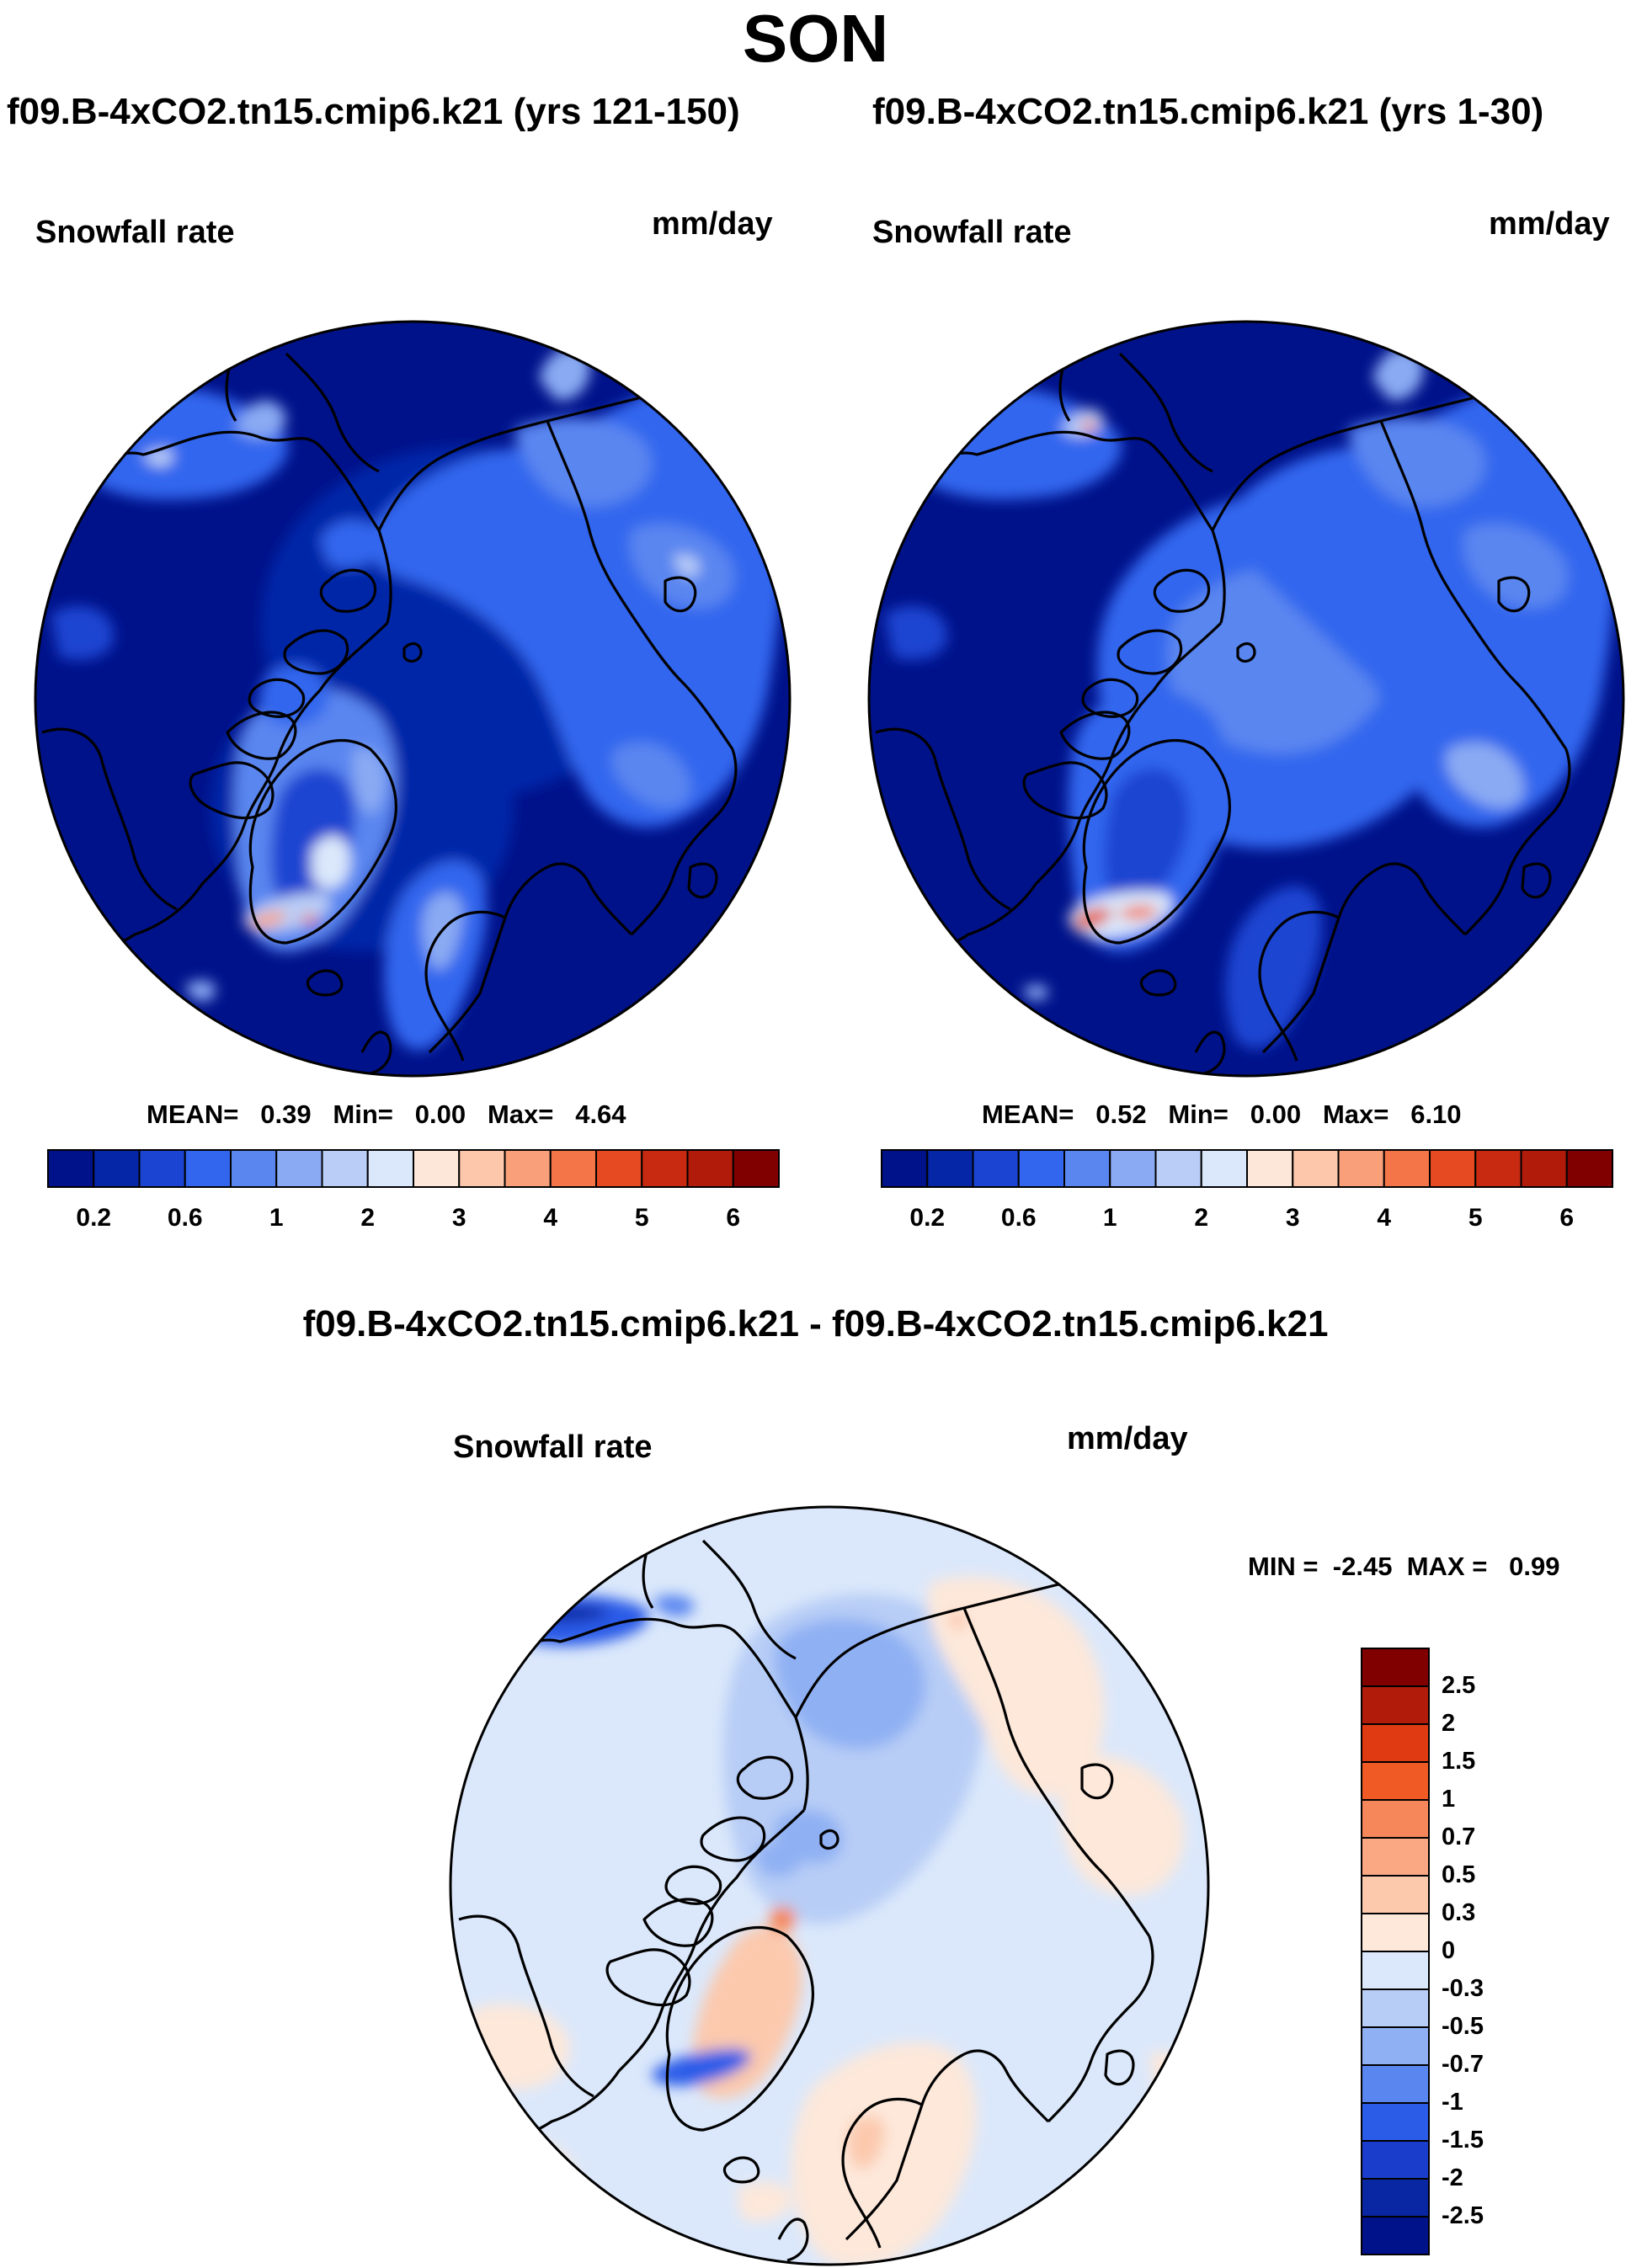 This screenshot has width=1631, height=2268. What do you see at coordinates (1452, 2177) in the screenshot?
I see `difference-colorbar-tick-label: -2` at bounding box center [1452, 2177].